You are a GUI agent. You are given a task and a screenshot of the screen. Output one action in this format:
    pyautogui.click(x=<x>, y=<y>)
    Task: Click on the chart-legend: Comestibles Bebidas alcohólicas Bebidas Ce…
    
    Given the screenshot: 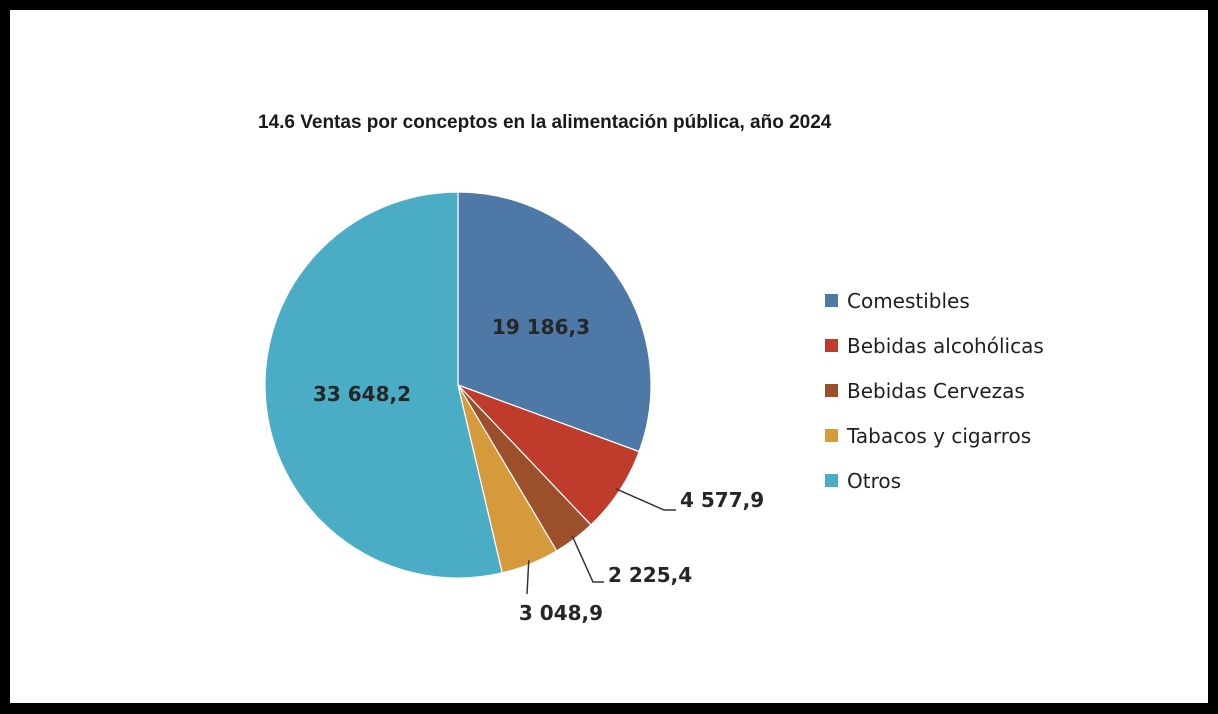 What is the action you would take?
    pyautogui.click(x=934, y=390)
    